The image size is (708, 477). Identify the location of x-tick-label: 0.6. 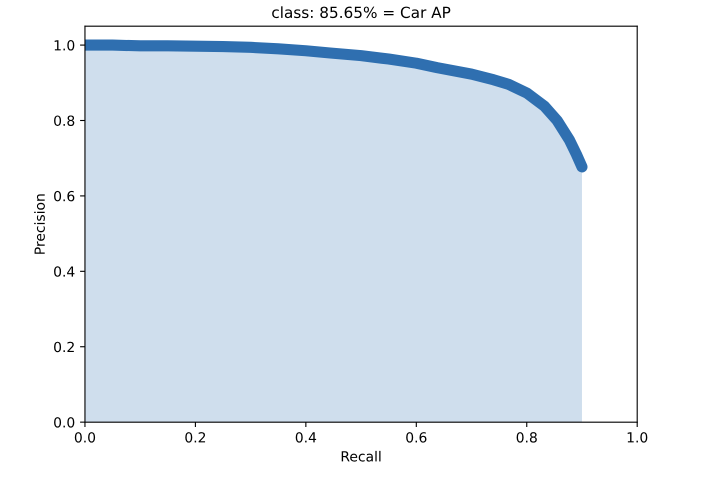
(416, 437).